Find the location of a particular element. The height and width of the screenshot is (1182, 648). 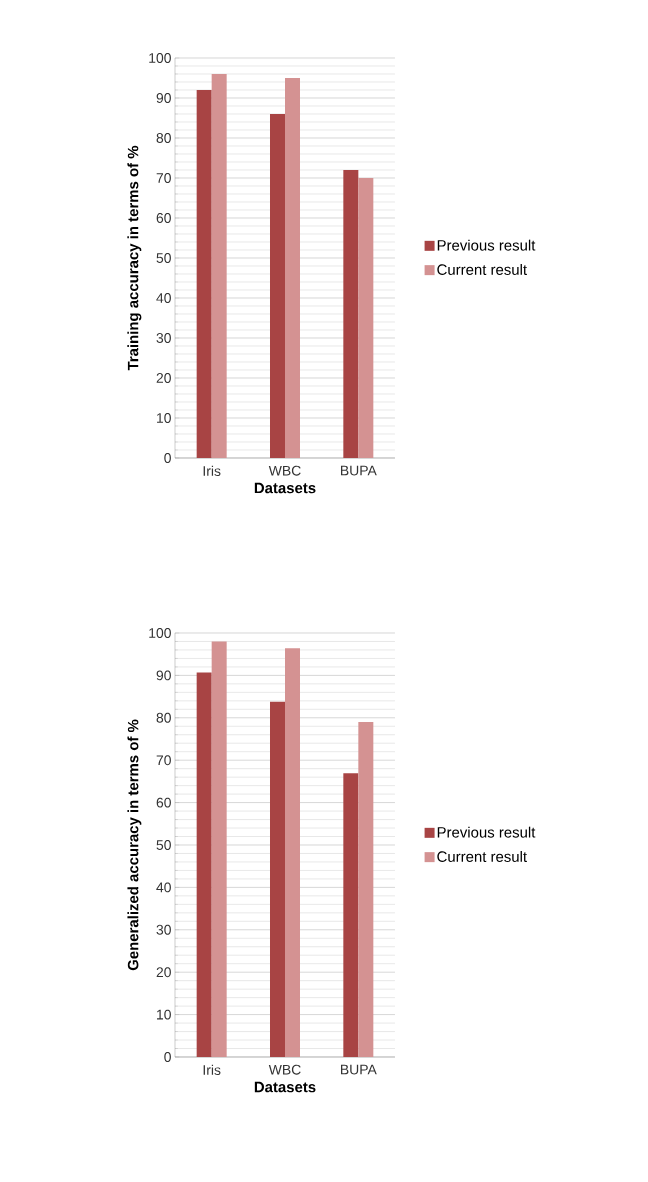

y-axis-title: Generalized accuracy in terms of % is located at coordinates (134, 845).